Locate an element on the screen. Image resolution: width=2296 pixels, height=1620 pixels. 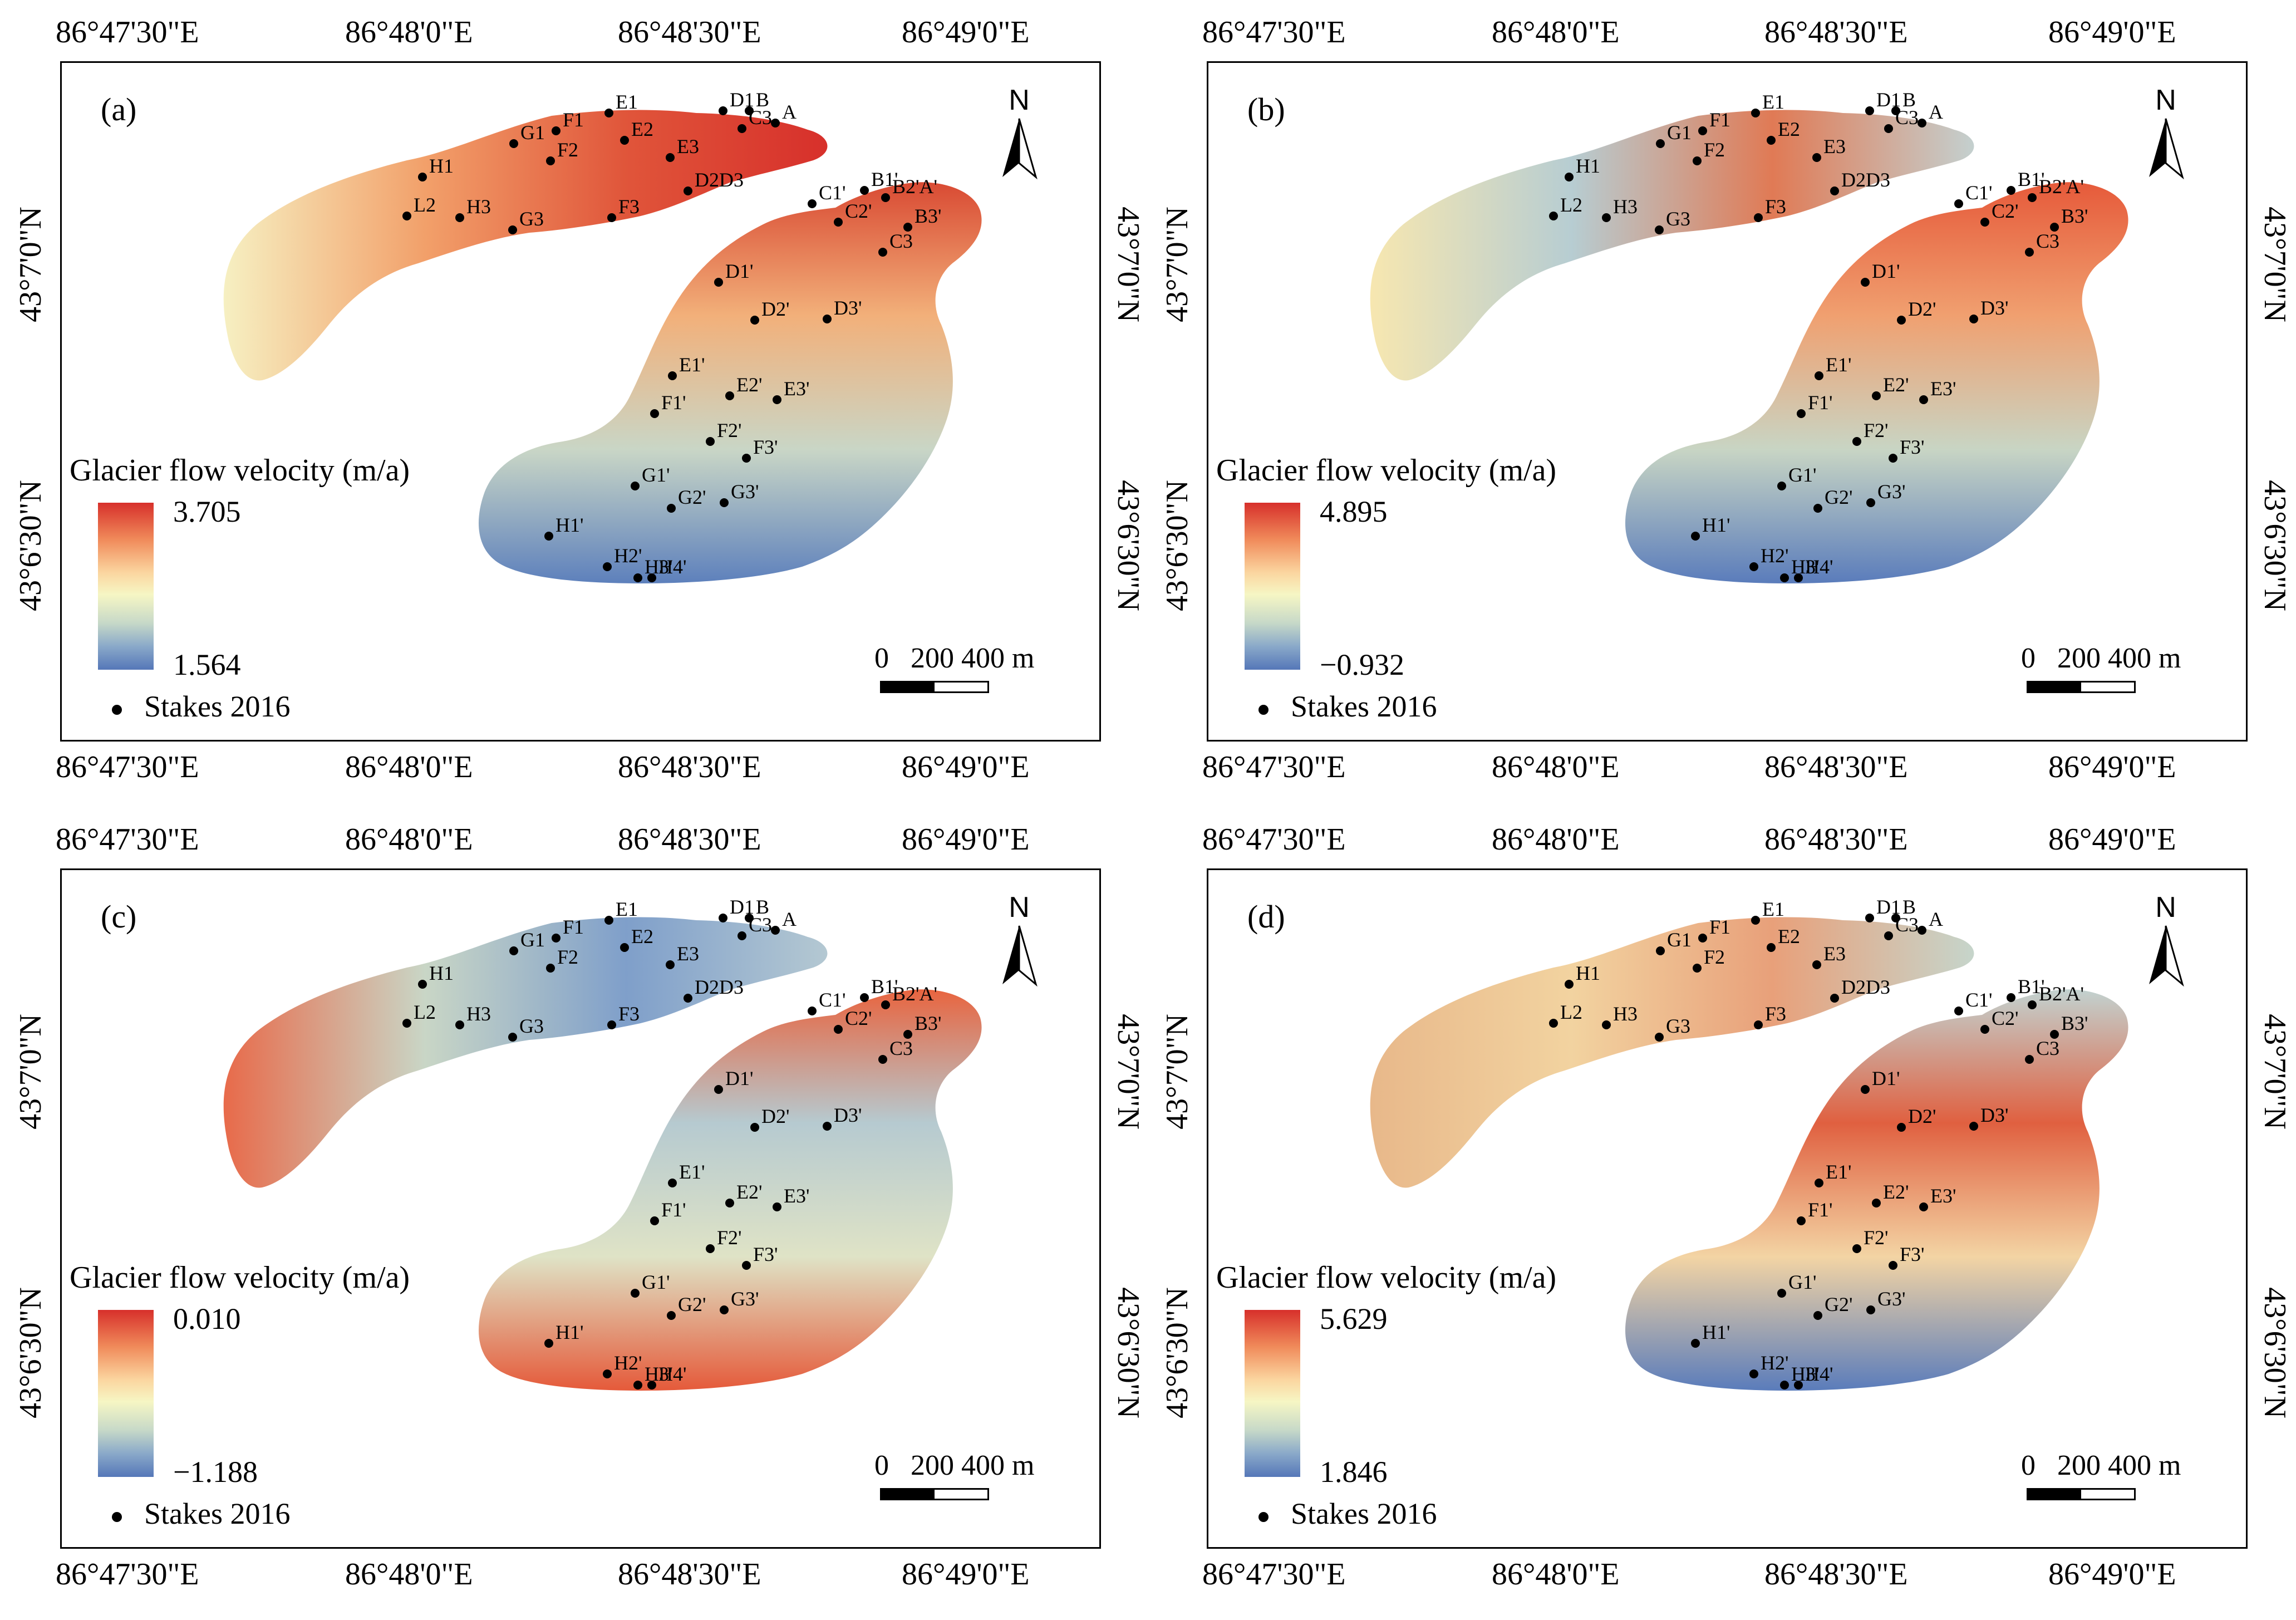
stake-label: B3' is located at coordinates (2075, 216).